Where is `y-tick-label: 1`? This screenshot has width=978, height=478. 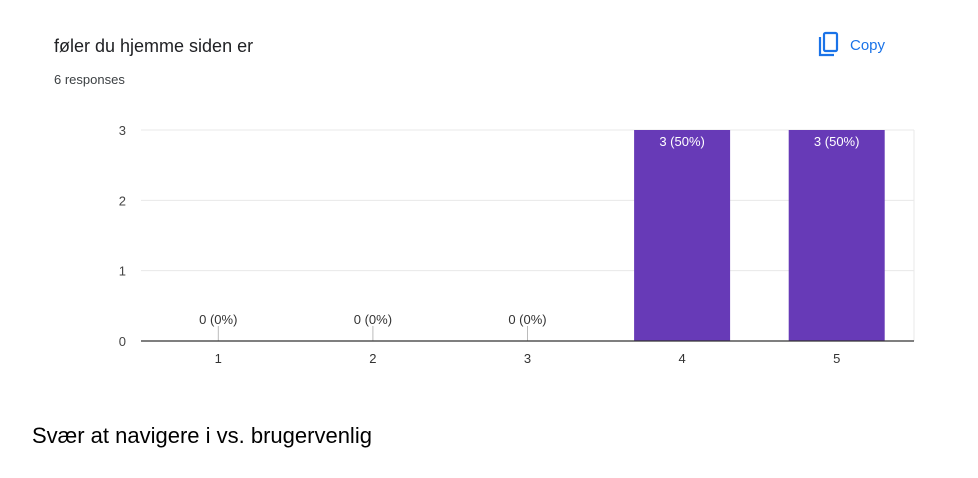 y-tick-label: 1 is located at coordinates (122, 271).